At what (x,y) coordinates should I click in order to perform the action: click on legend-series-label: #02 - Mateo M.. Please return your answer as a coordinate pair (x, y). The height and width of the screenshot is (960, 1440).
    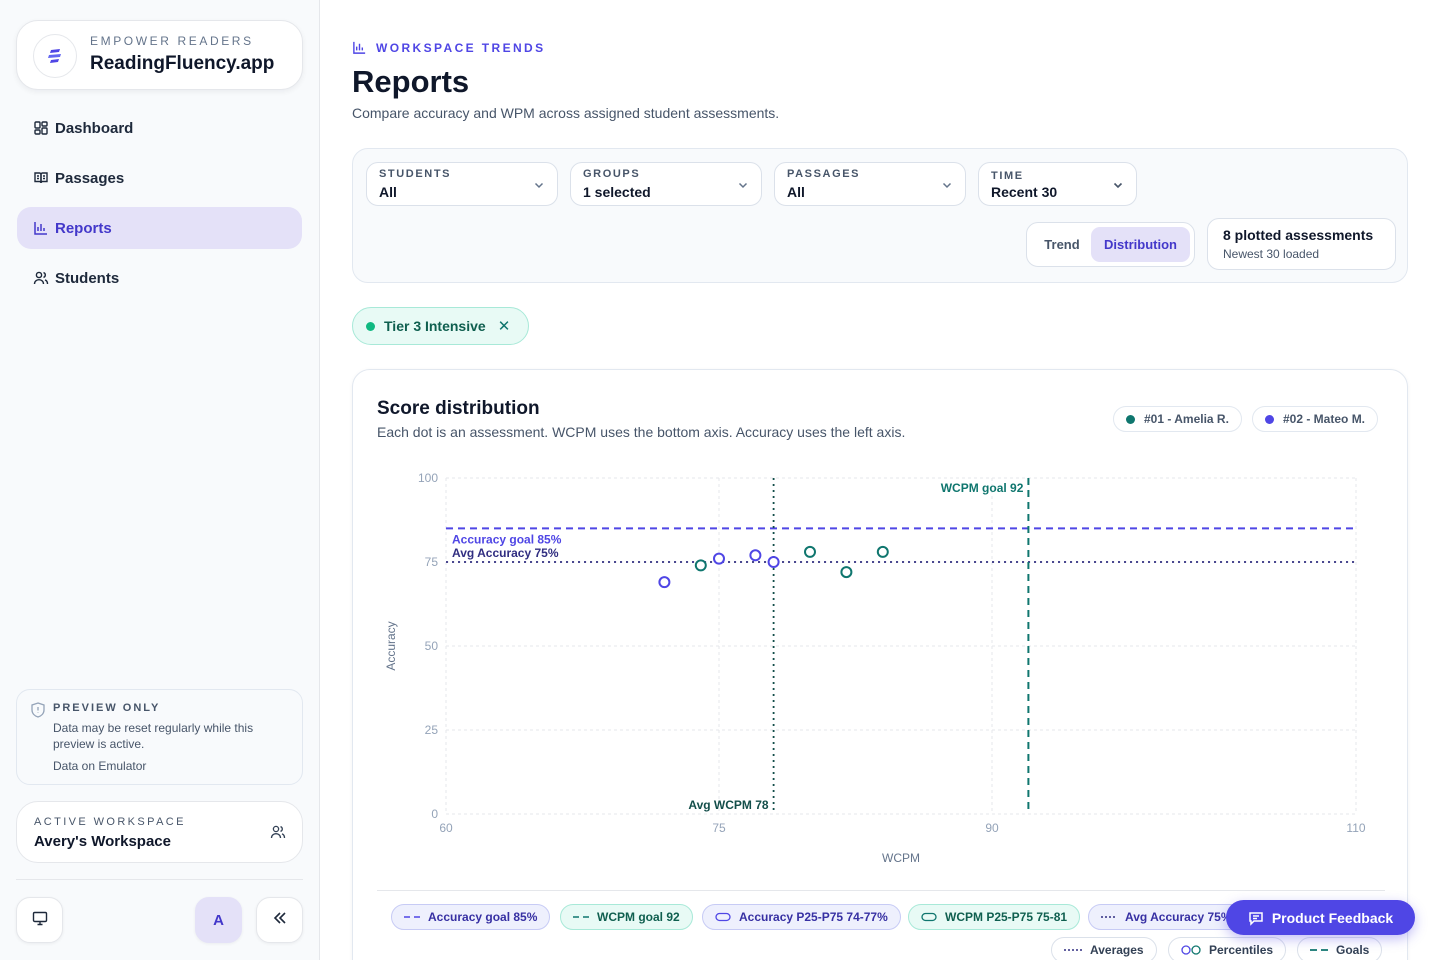
    Looking at the image, I should click on (1324, 419).